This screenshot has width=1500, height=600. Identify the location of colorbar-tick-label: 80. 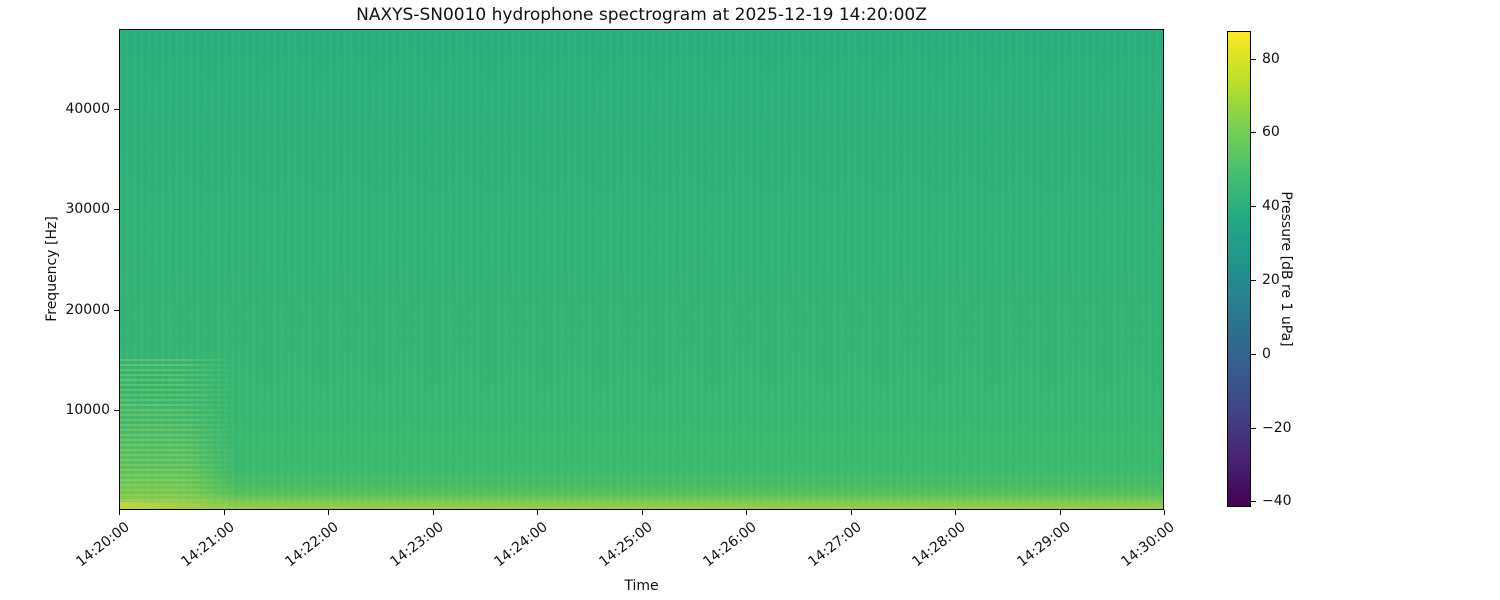
(1271, 59).